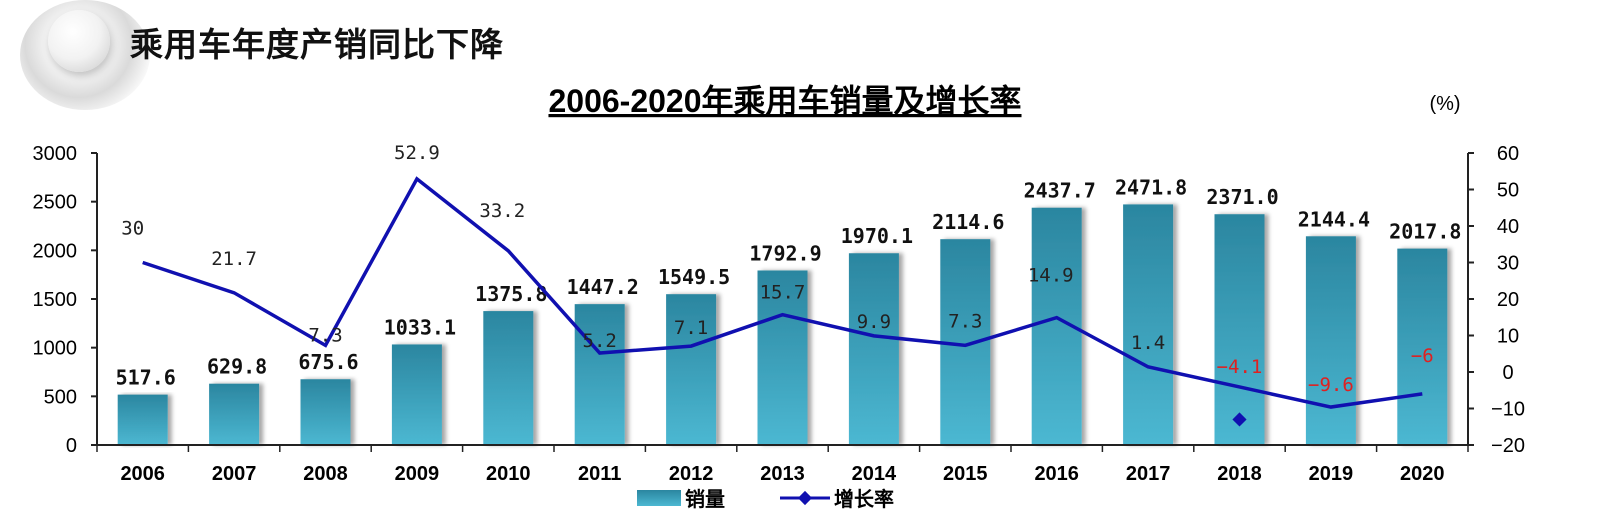 This screenshot has height=527, width=1600. Describe the element at coordinates (1239, 419) in the screenshot. I see `stray-diamond-marker` at that location.